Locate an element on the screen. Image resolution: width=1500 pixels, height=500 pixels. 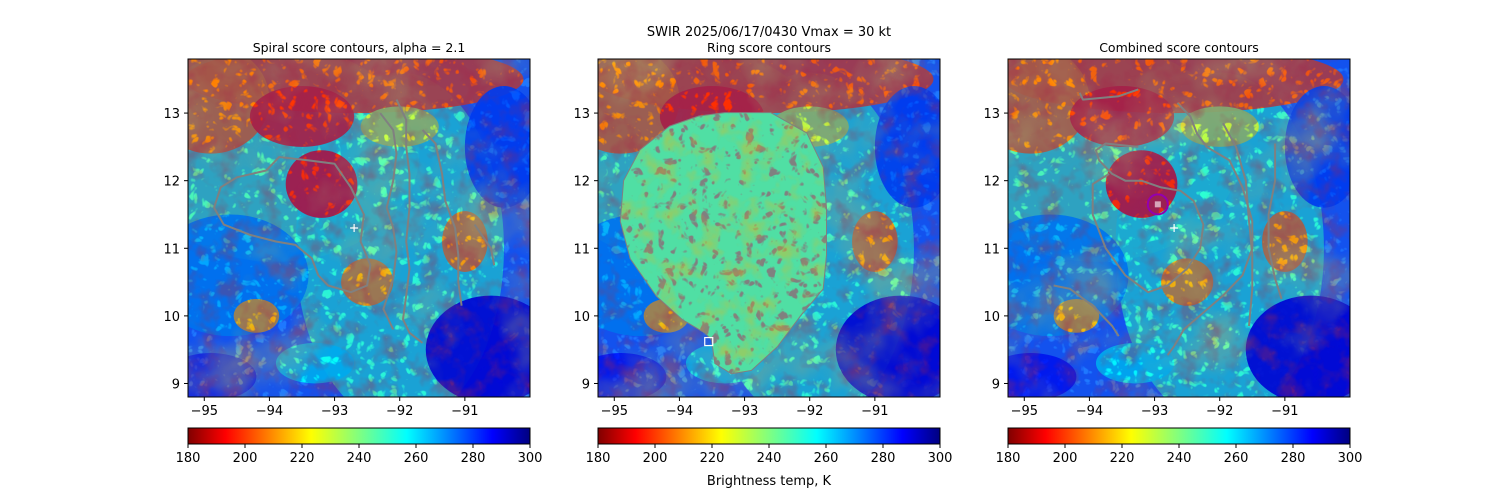
panel-title: Ring score contours is located at coordinates (769, 47).